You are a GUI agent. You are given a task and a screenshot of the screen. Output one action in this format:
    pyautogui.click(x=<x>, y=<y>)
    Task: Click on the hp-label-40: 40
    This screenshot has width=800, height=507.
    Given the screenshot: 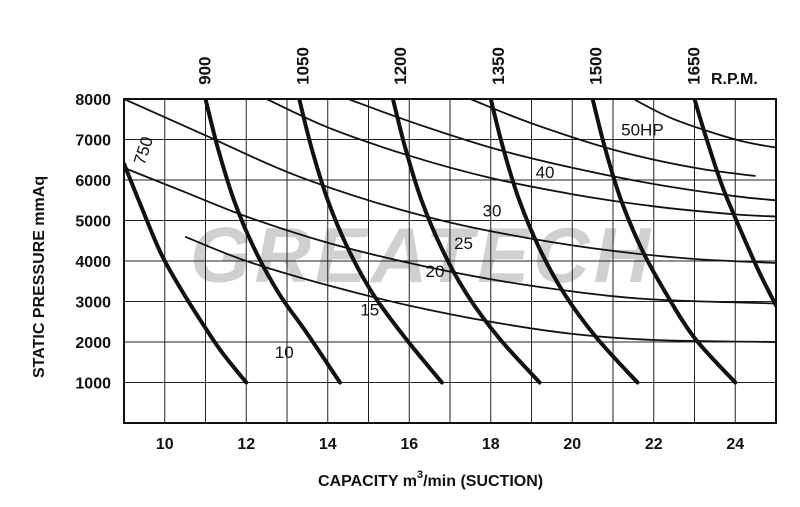 What is the action you would take?
    pyautogui.click(x=545, y=172)
    